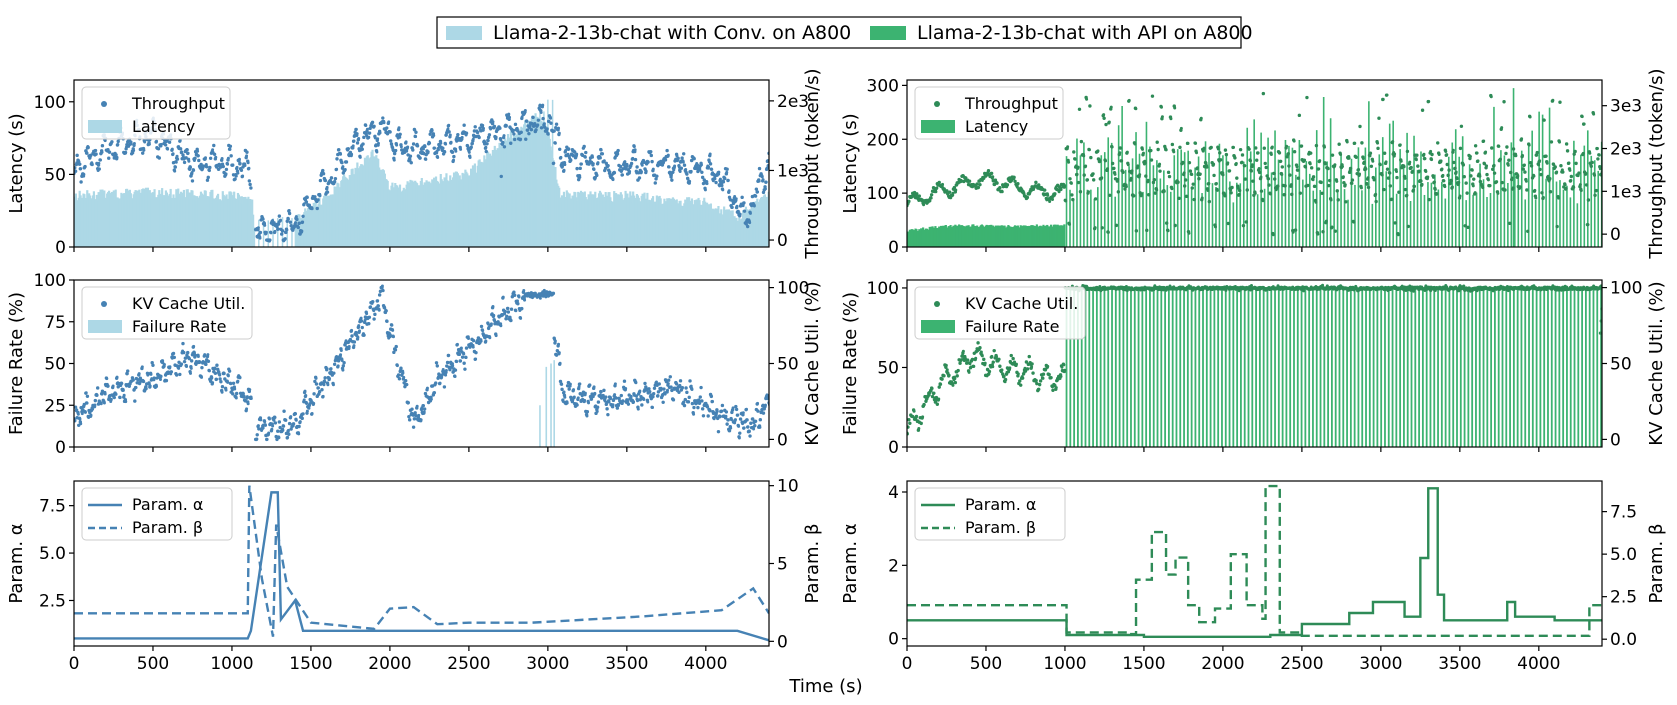 The height and width of the screenshot is (705, 1677). Describe the element at coordinates (1085, 33) in the screenshot. I see `top-legend-label-api: Llama-2-13b-chat with API on A800` at that location.